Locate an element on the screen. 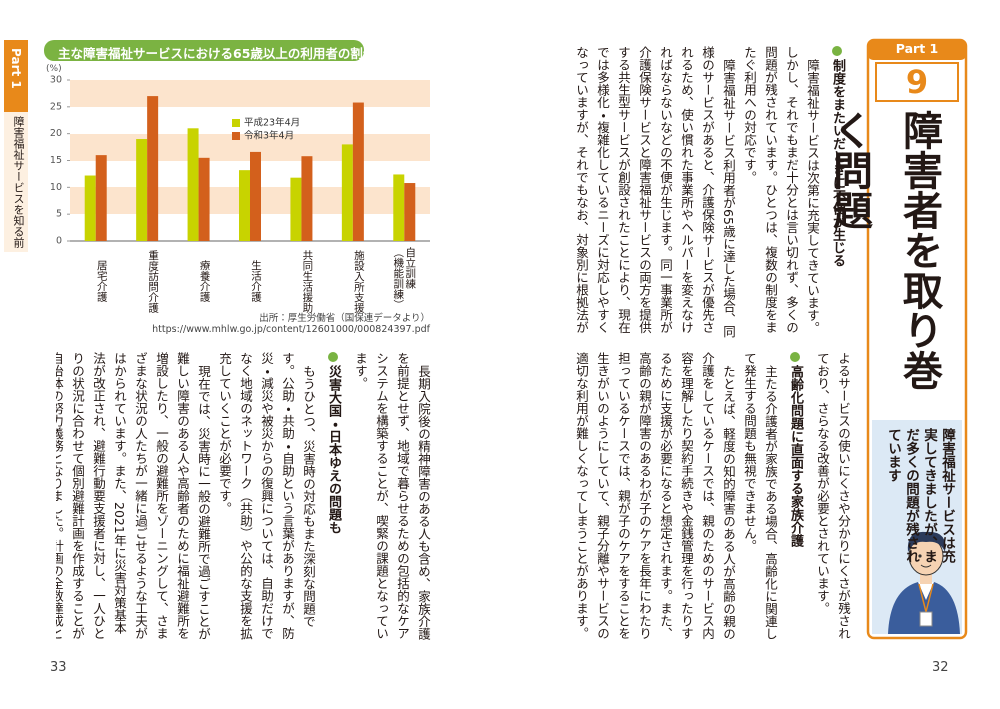  section-title: 障害者を取り巻く問題 is located at coordinates (884, 250).